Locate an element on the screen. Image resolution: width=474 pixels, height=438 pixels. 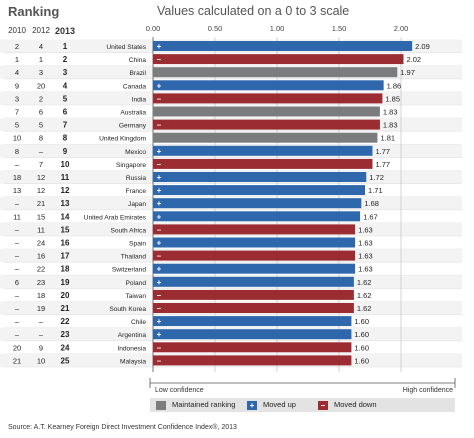
legend-moved-down-label: Moved down is located at coordinates (355, 404).